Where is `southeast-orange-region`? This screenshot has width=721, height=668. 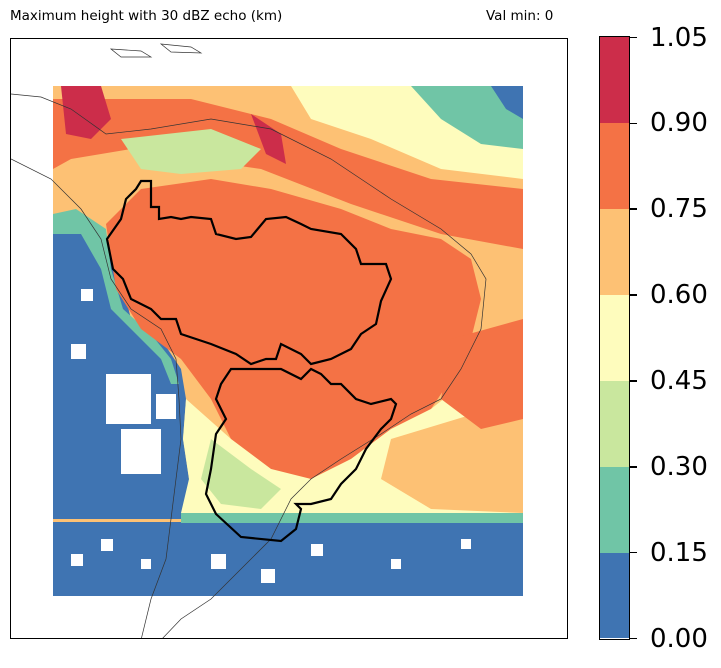
southeast-orange-region is located at coordinates (452, 456).